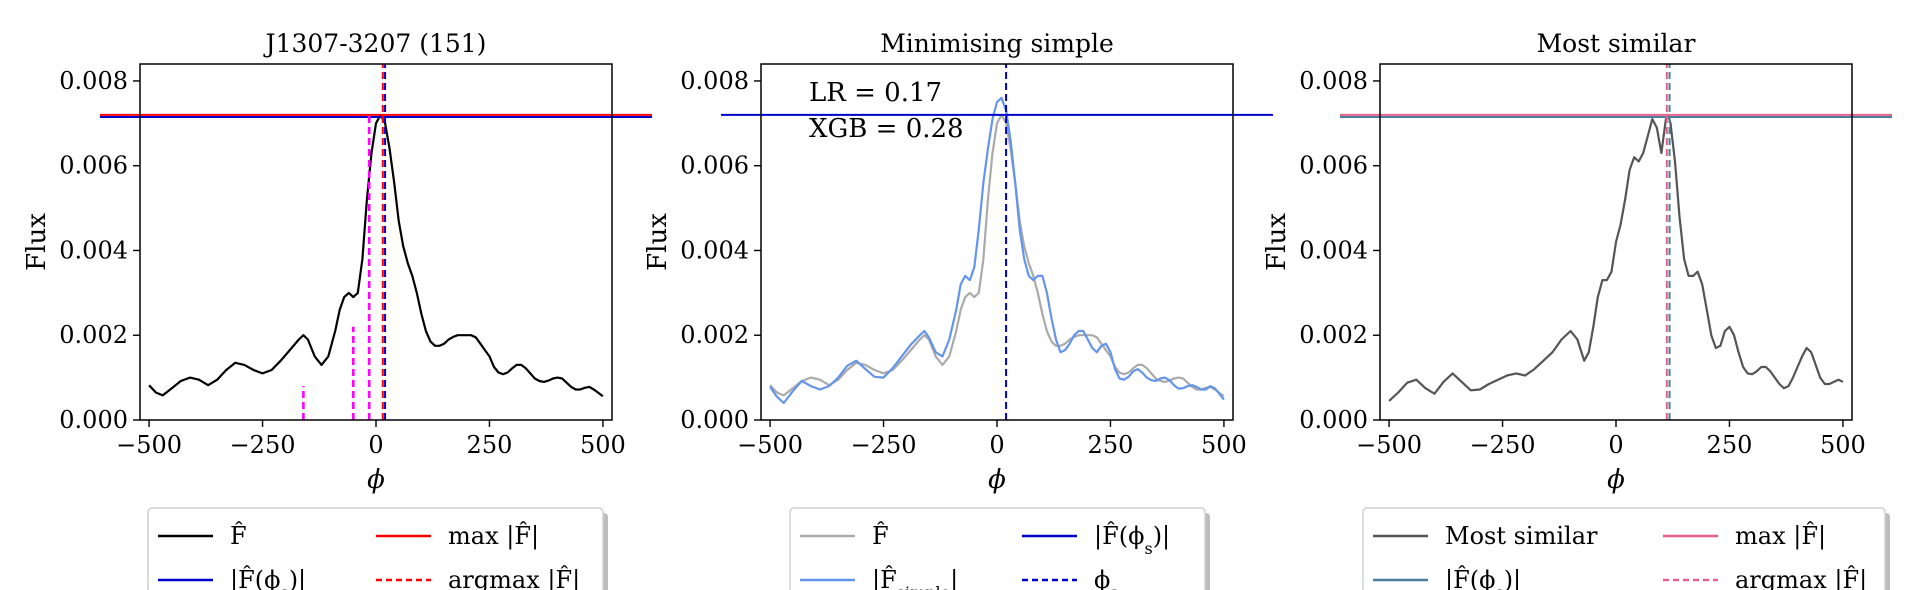 This screenshot has width=1912, height=590. I want to click on legend: F̂ |F̂(ϕs)| |F̂simple| ϕs, so click(999, 548).